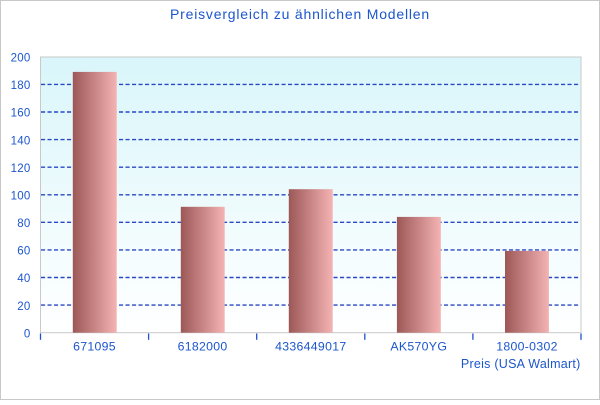 This screenshot has width=600, height=405. Describe the element at coordinates (310, 347) in the screenshot. I see `svg-text: 4336449017` at that location.